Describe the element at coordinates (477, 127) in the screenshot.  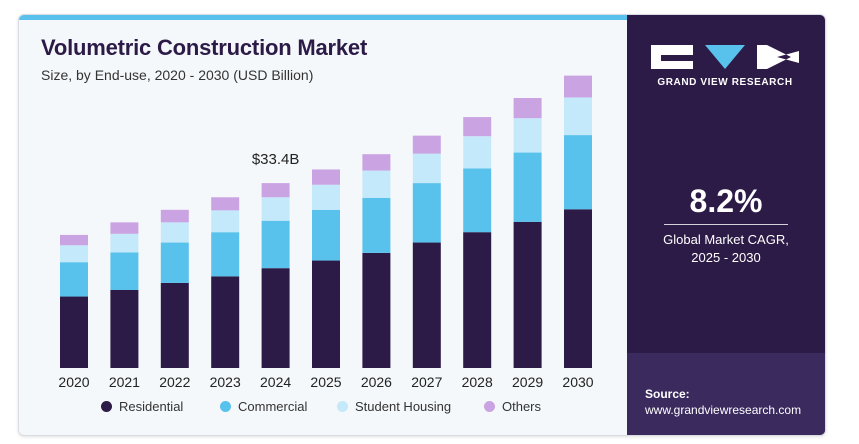
I see `bar-others-2028` at that location.